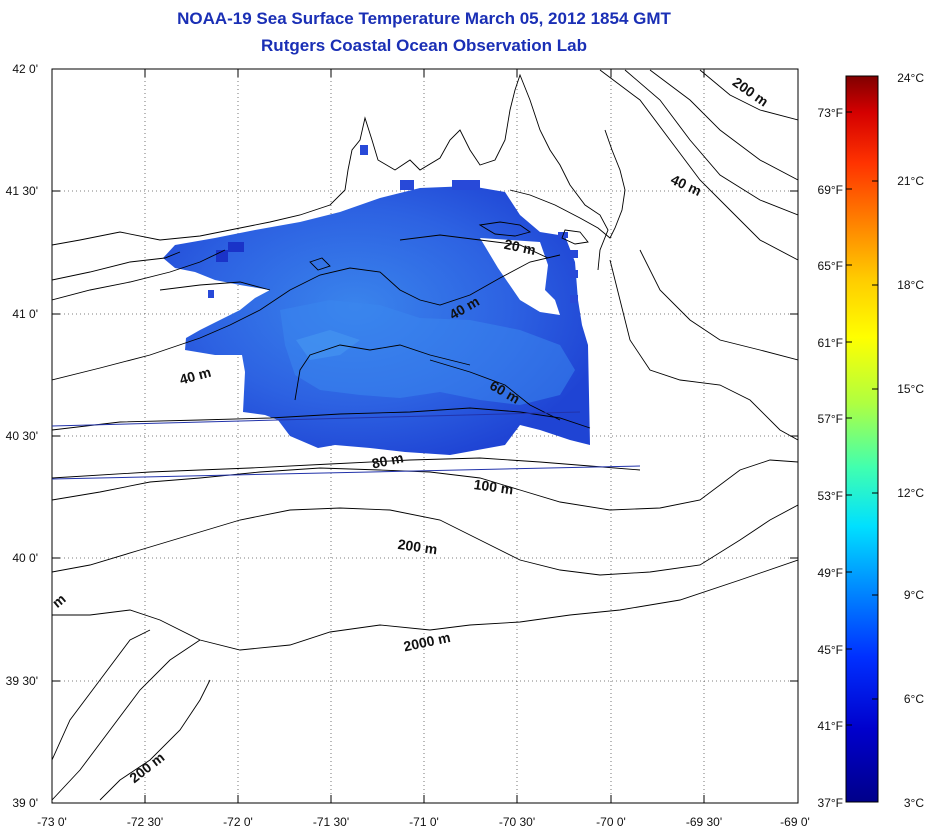 Image resolution: width=928 pixels, height=840 pixels. Describe the element at coordinates (914, 699) in the screenshot. I see `c-tick-label: 6°C` at that location.